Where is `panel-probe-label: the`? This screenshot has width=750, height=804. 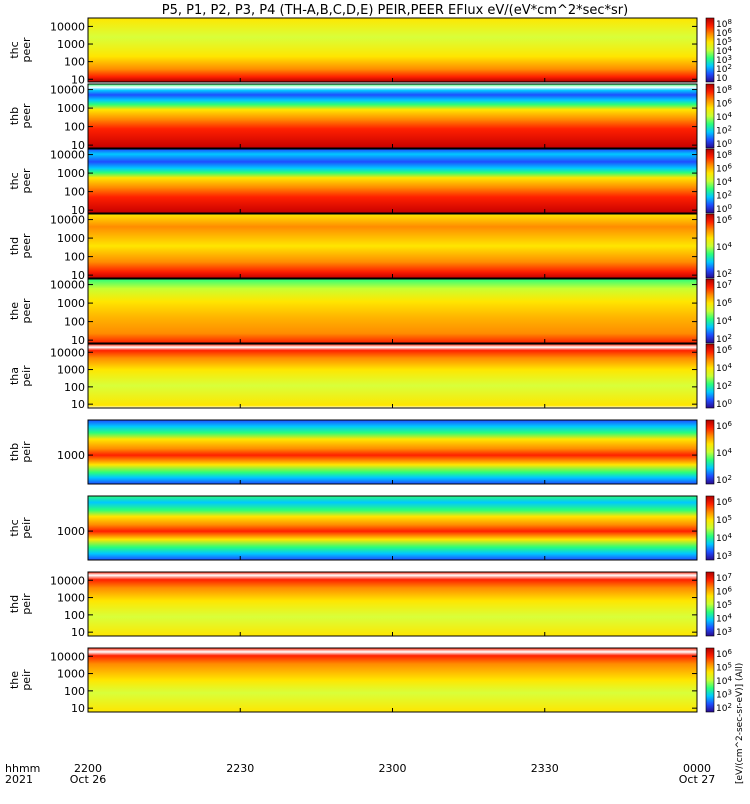
panel-probe-label: the is located at coordinates (14, 680).